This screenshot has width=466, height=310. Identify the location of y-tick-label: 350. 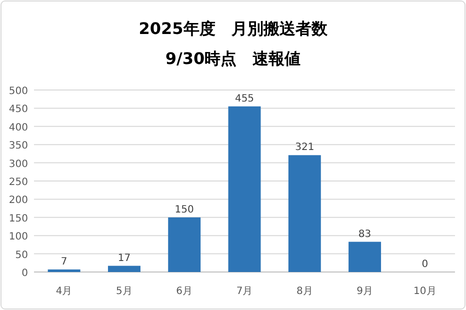
(18, 146).